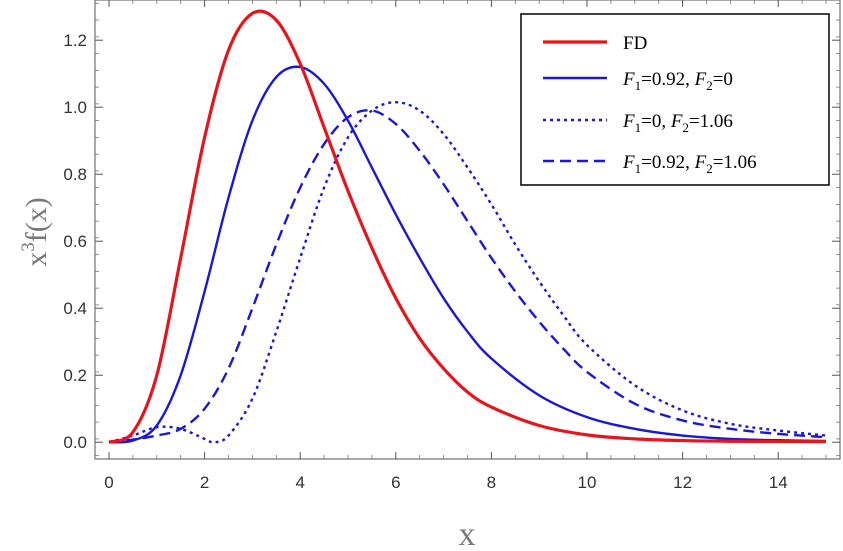  I want to click on y-axis-label-function: f(x), so click(36, 219).